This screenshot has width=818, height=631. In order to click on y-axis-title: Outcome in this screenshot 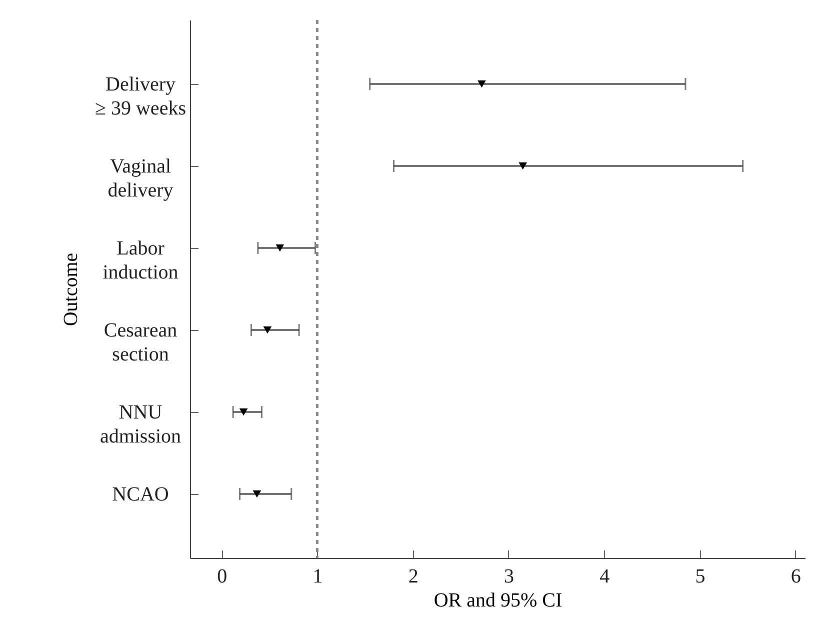, I will do `click(71, 289)`.